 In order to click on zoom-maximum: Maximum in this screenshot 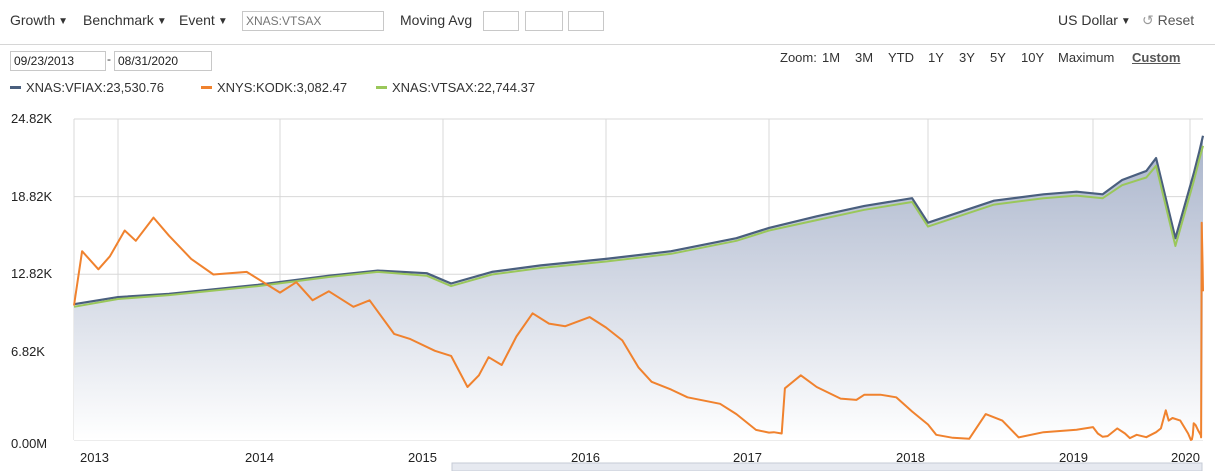, I will do `click(1086, 57)`.